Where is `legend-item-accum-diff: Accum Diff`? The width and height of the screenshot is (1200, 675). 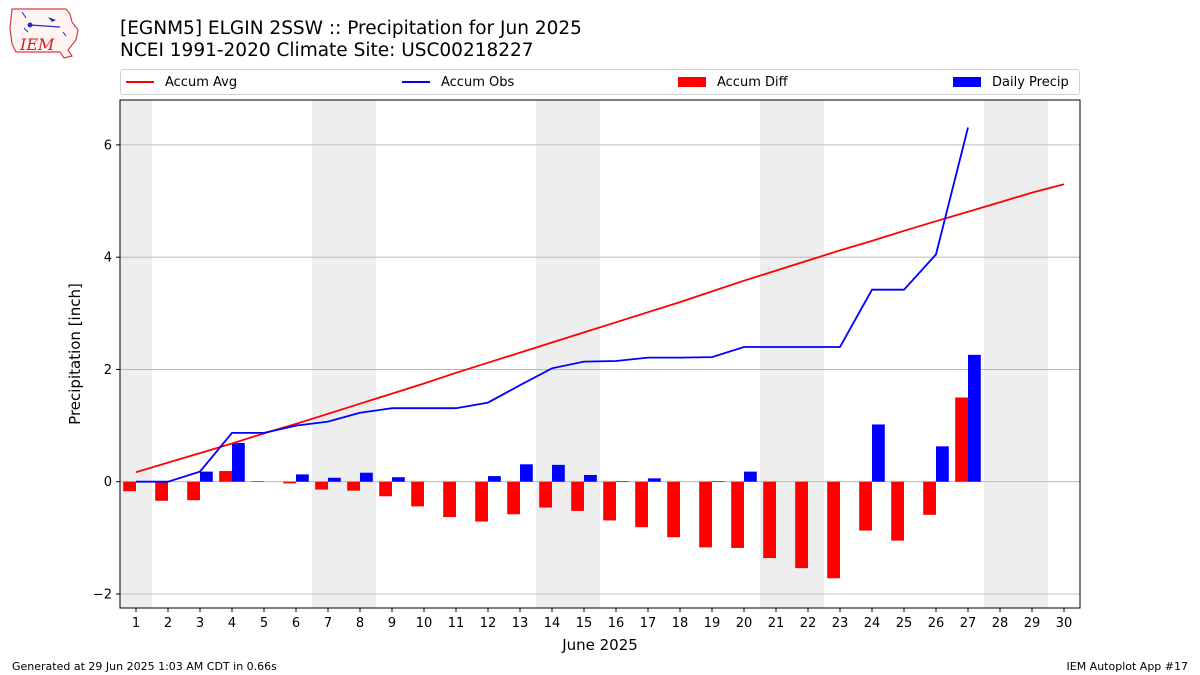
legend-item-accum-diff: Accum Diff is located at coordinates (733, 82).